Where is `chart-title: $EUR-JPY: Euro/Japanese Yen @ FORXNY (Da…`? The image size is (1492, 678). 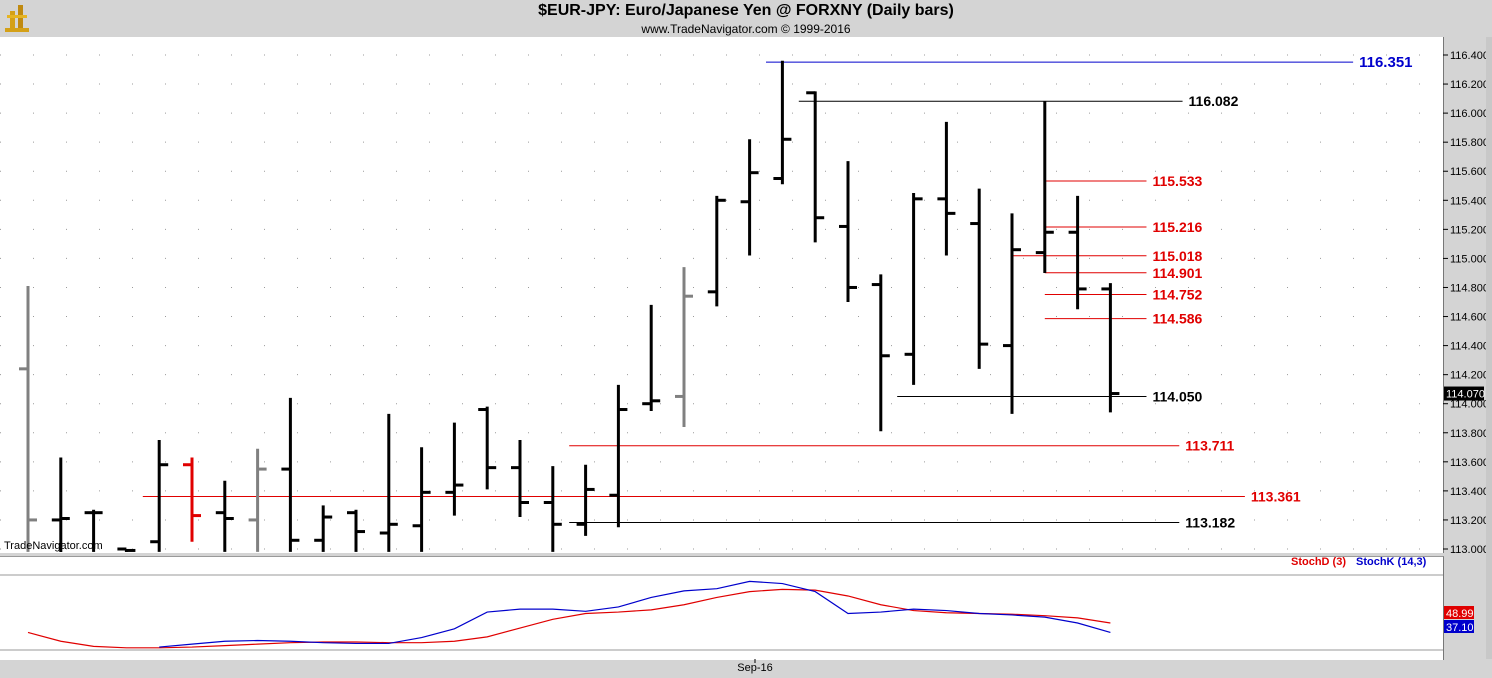
chart-title: $EUR-JPY: Euro/Japanese Yen @ FORXNY (Da… is located at coordinates (746, 10).